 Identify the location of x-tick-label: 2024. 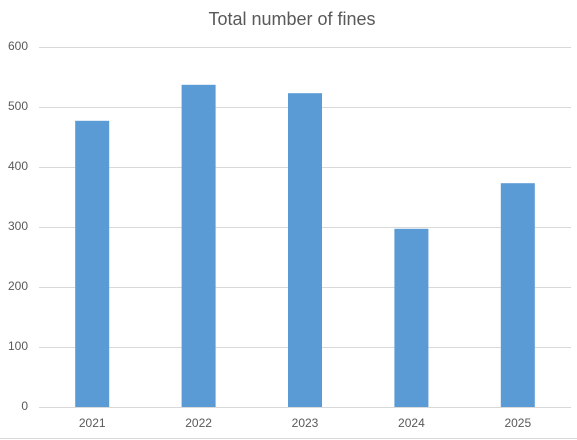
(411, 423).